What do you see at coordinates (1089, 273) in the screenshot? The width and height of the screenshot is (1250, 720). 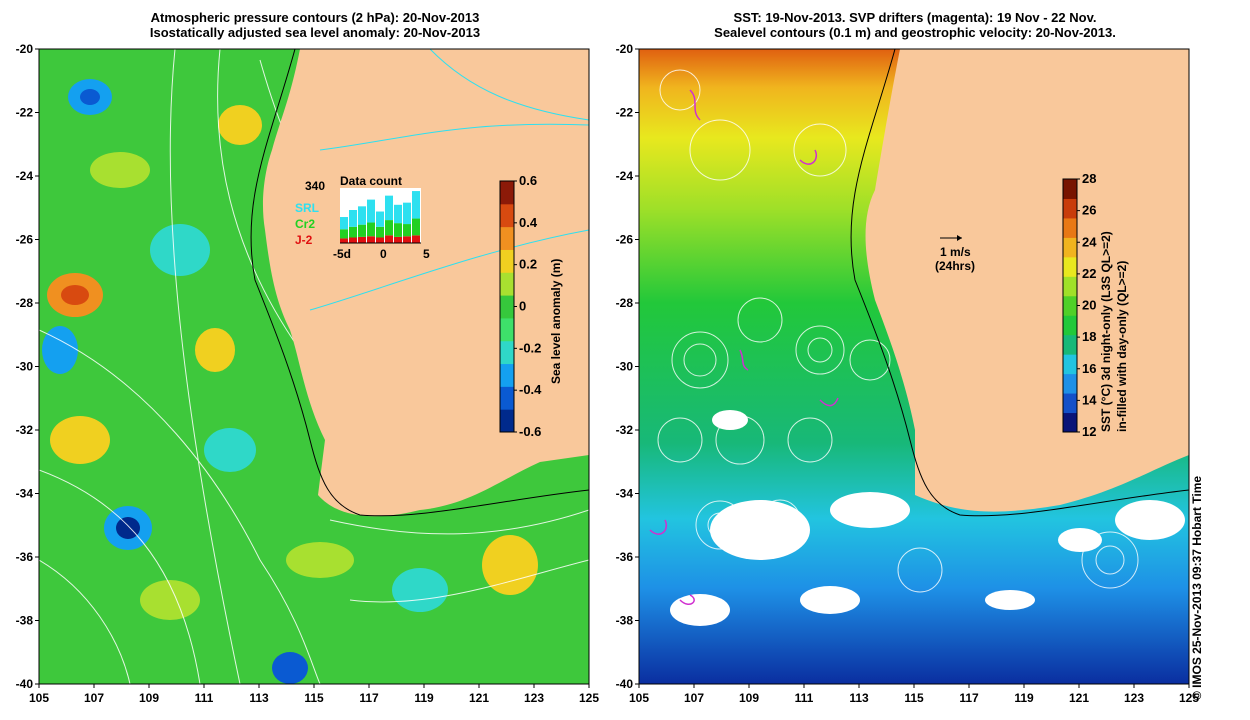 I see `colorbar-tick-label: 22` at bounding box center [1089, 273].